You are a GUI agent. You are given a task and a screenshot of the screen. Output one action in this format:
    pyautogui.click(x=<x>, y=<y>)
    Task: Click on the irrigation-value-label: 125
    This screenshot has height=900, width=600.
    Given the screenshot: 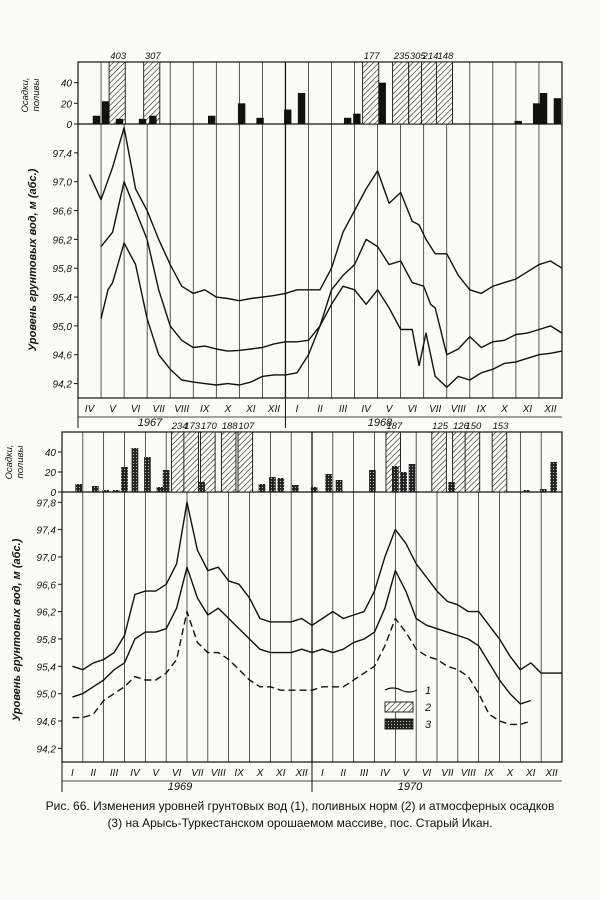 What is the action you would take?
    pyautogui.click(x=440, y=426)
    